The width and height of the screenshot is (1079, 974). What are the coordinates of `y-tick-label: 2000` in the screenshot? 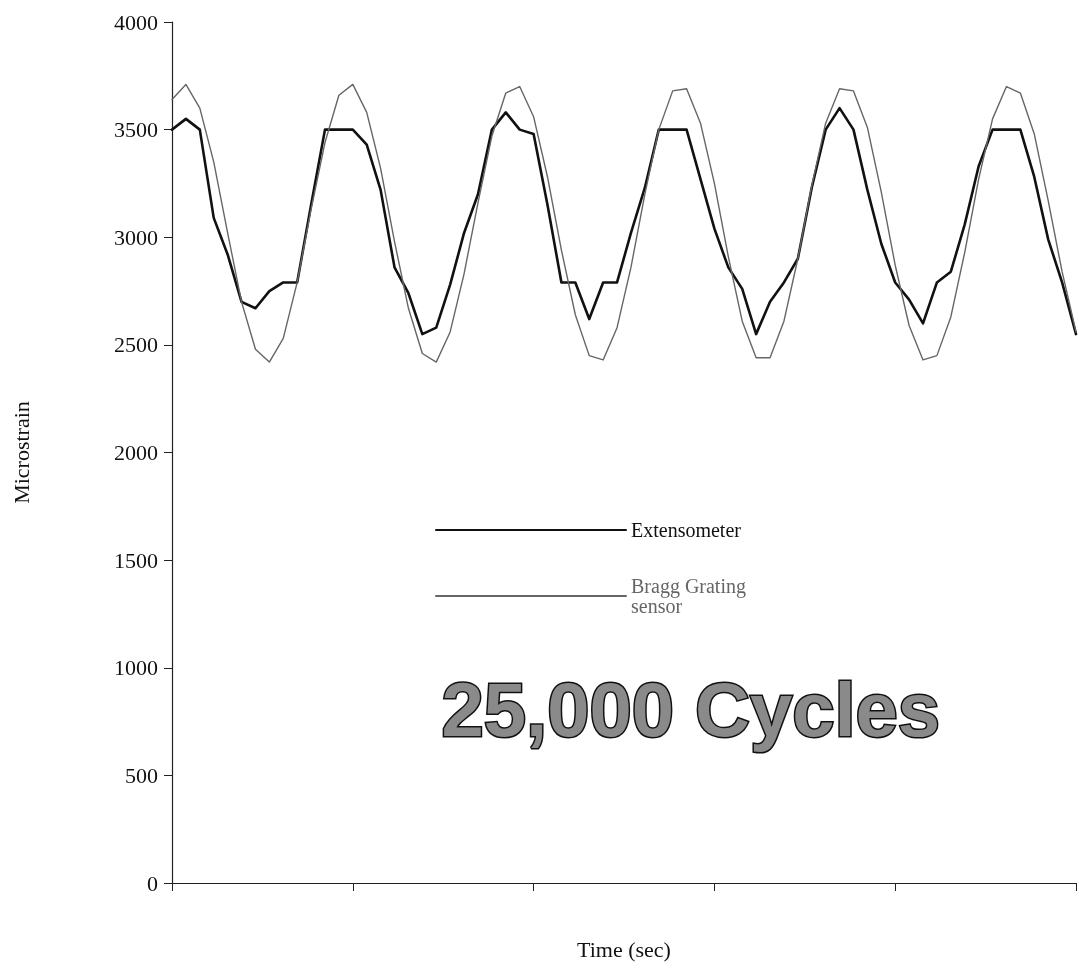 It's located at (136, 452).